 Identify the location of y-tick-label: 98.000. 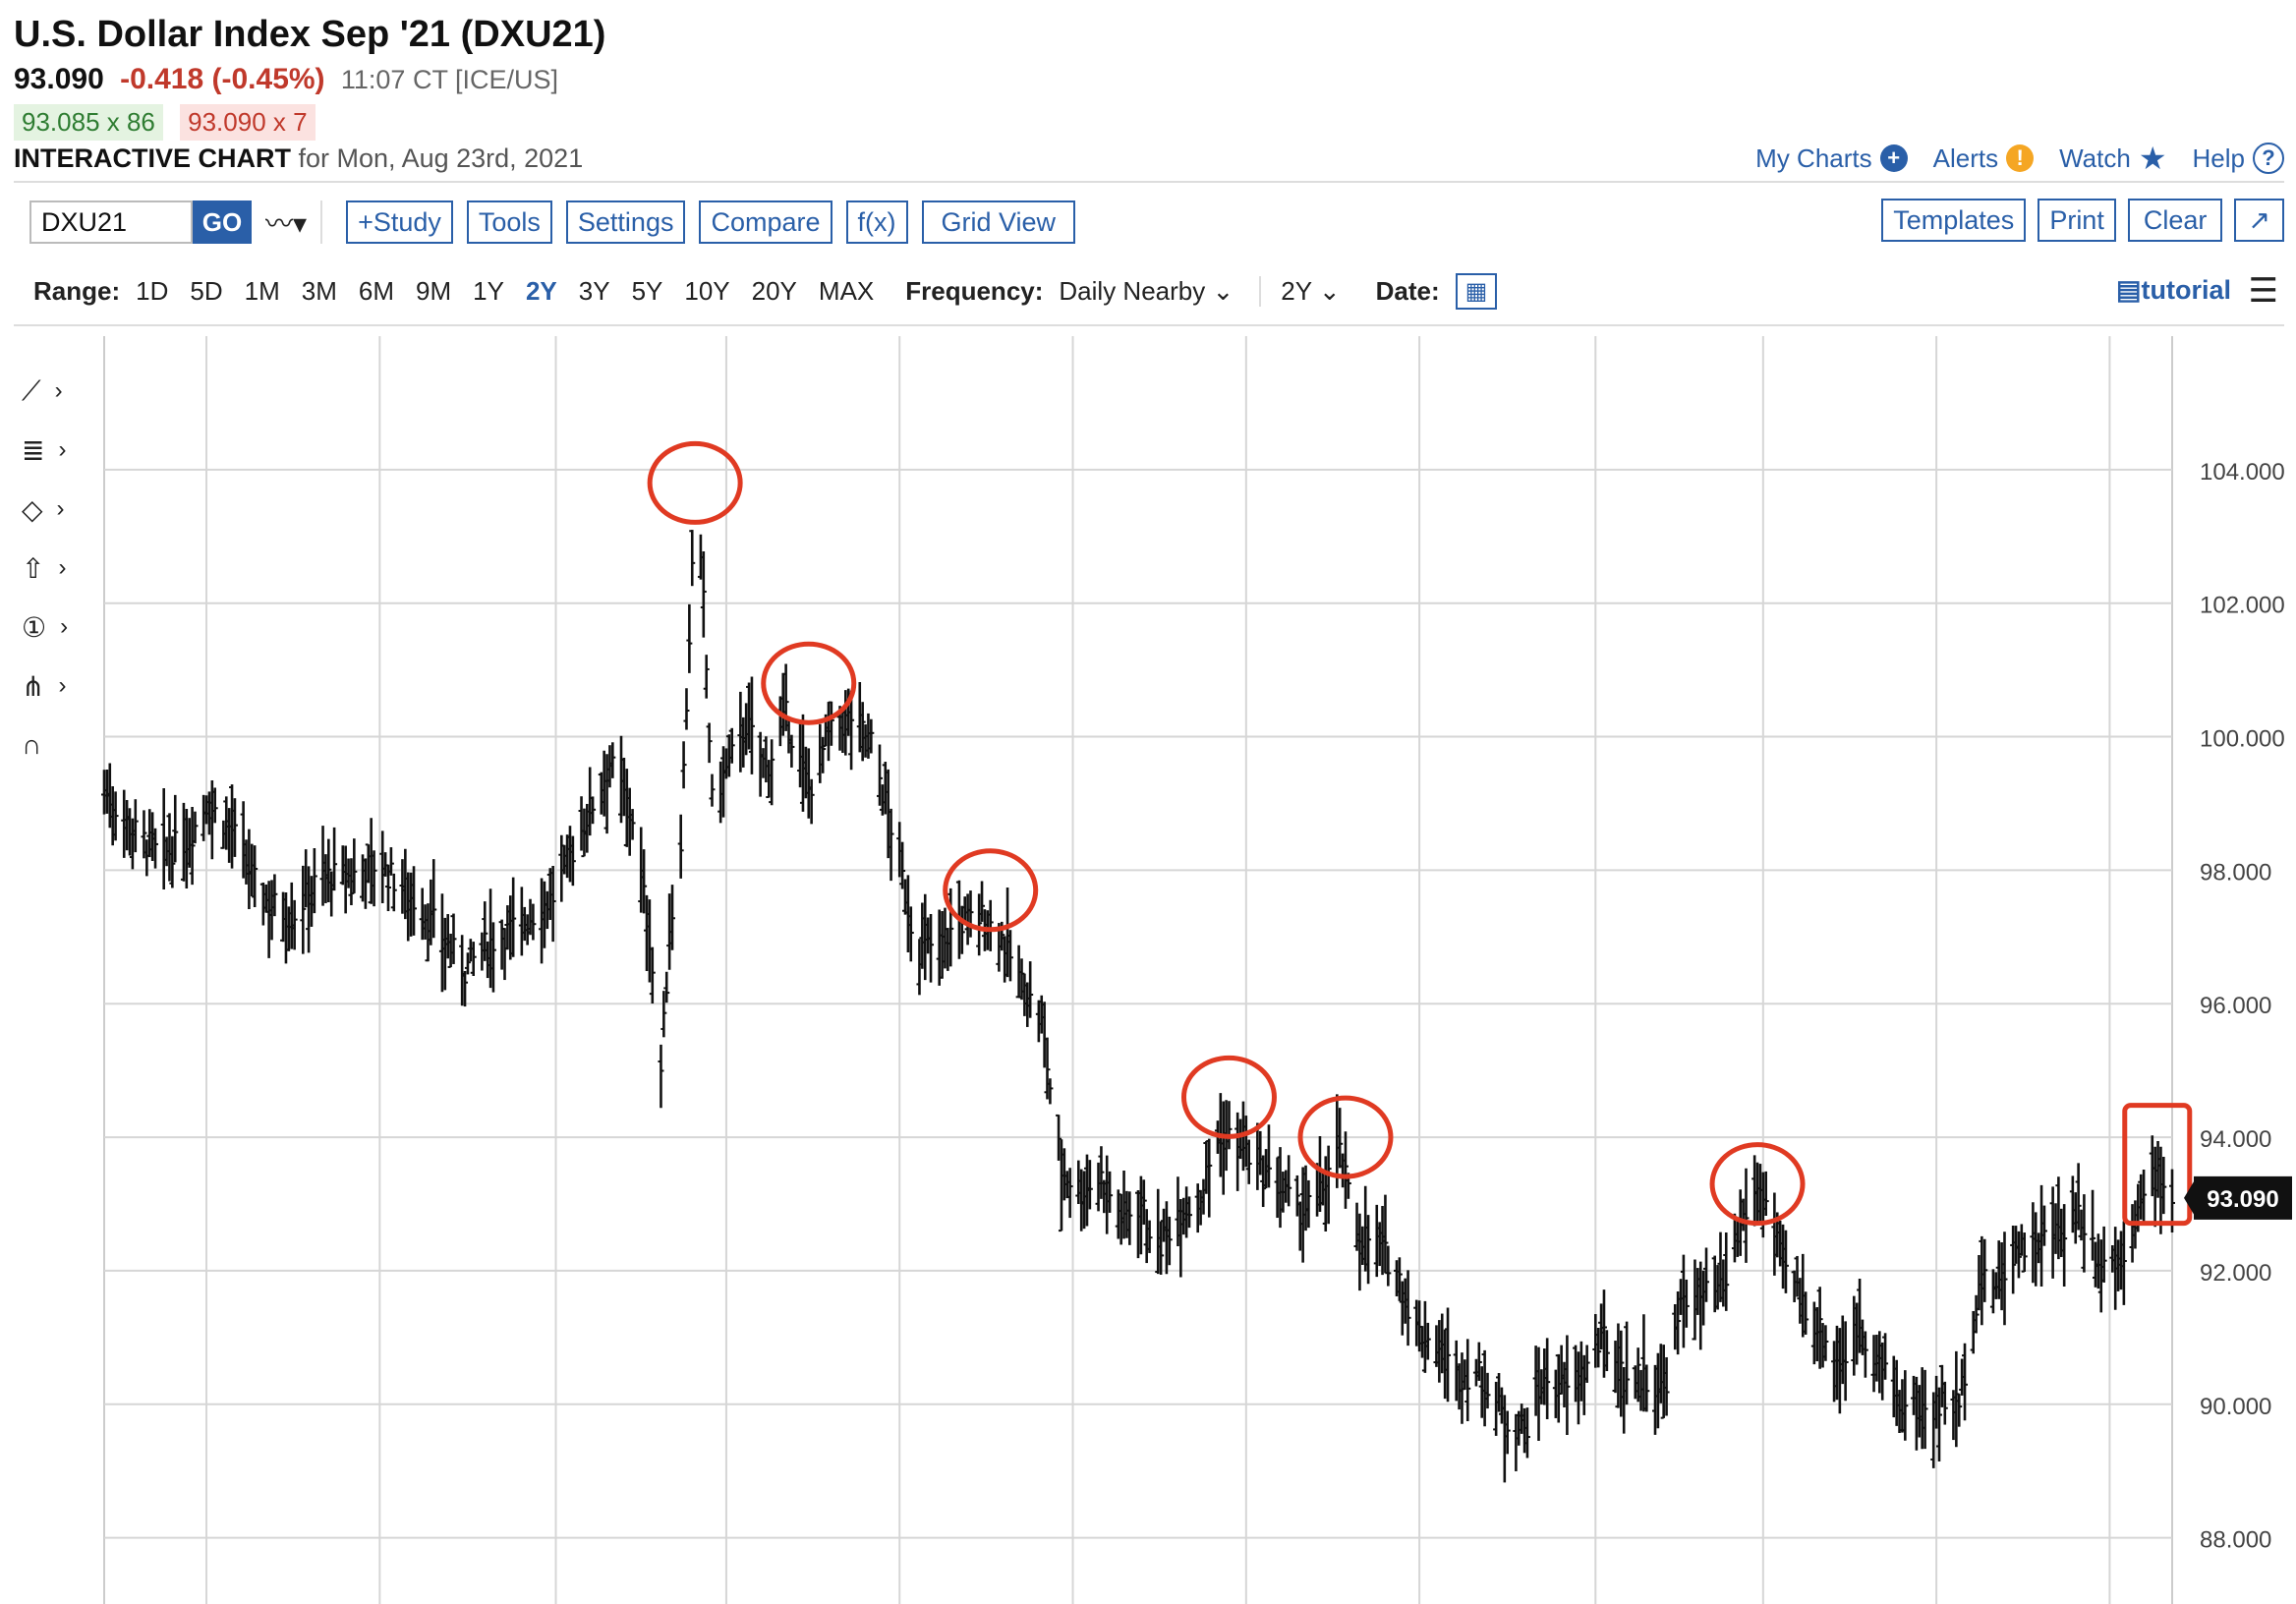
(2236, 872).